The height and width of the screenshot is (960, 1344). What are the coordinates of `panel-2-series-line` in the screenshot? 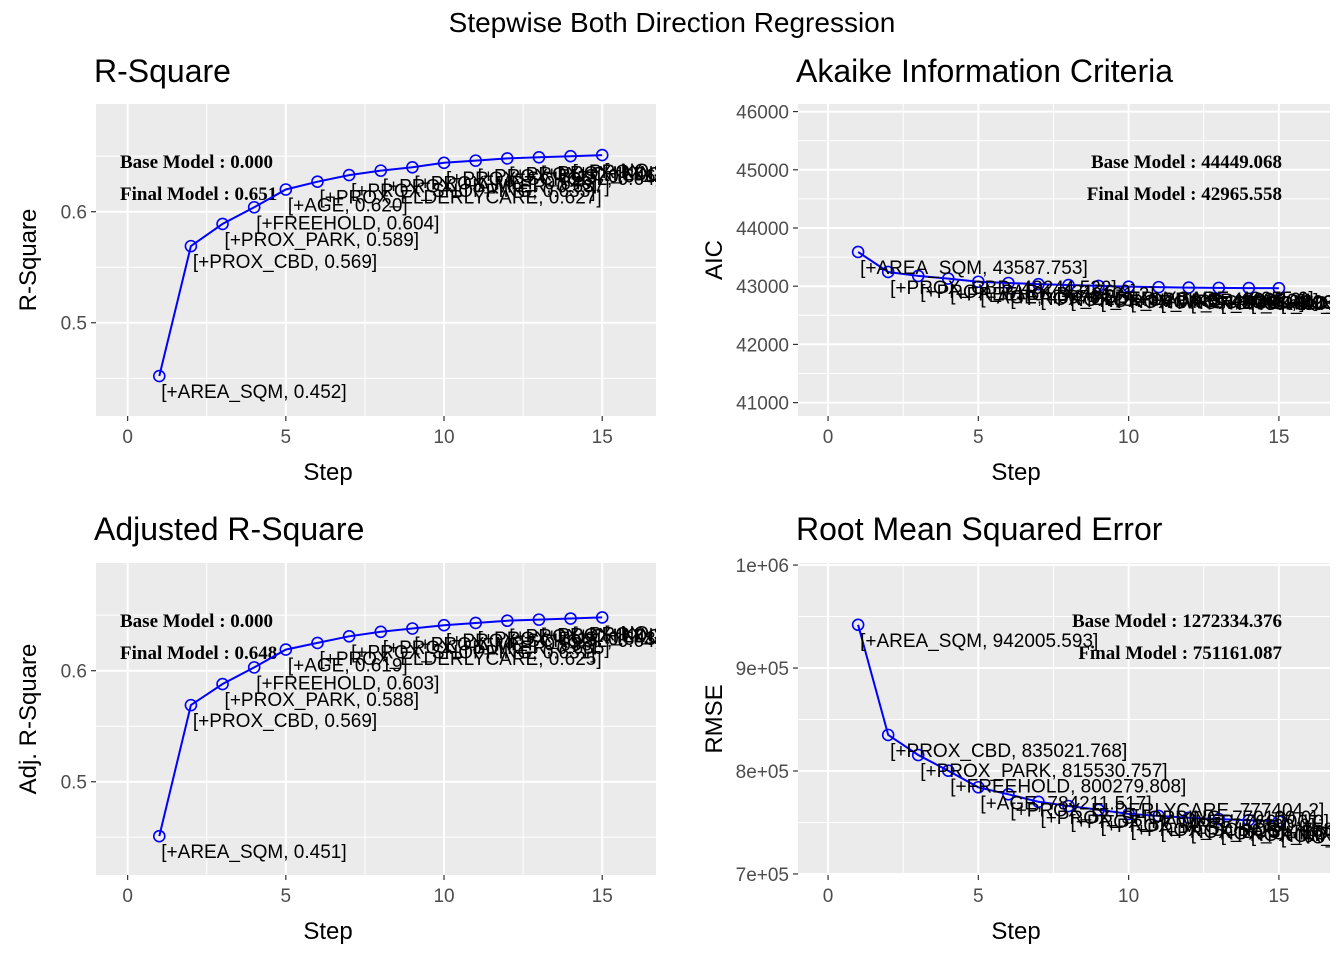 It's located at (1068, 270).